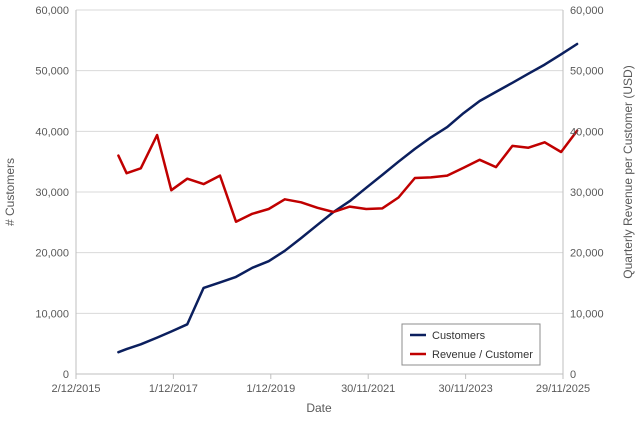 This screenshot has width=640, height=423. Describe the element at coordinates (587, 11) in the screenshot. I see `y-right-tick-label: 60,000` at that location.